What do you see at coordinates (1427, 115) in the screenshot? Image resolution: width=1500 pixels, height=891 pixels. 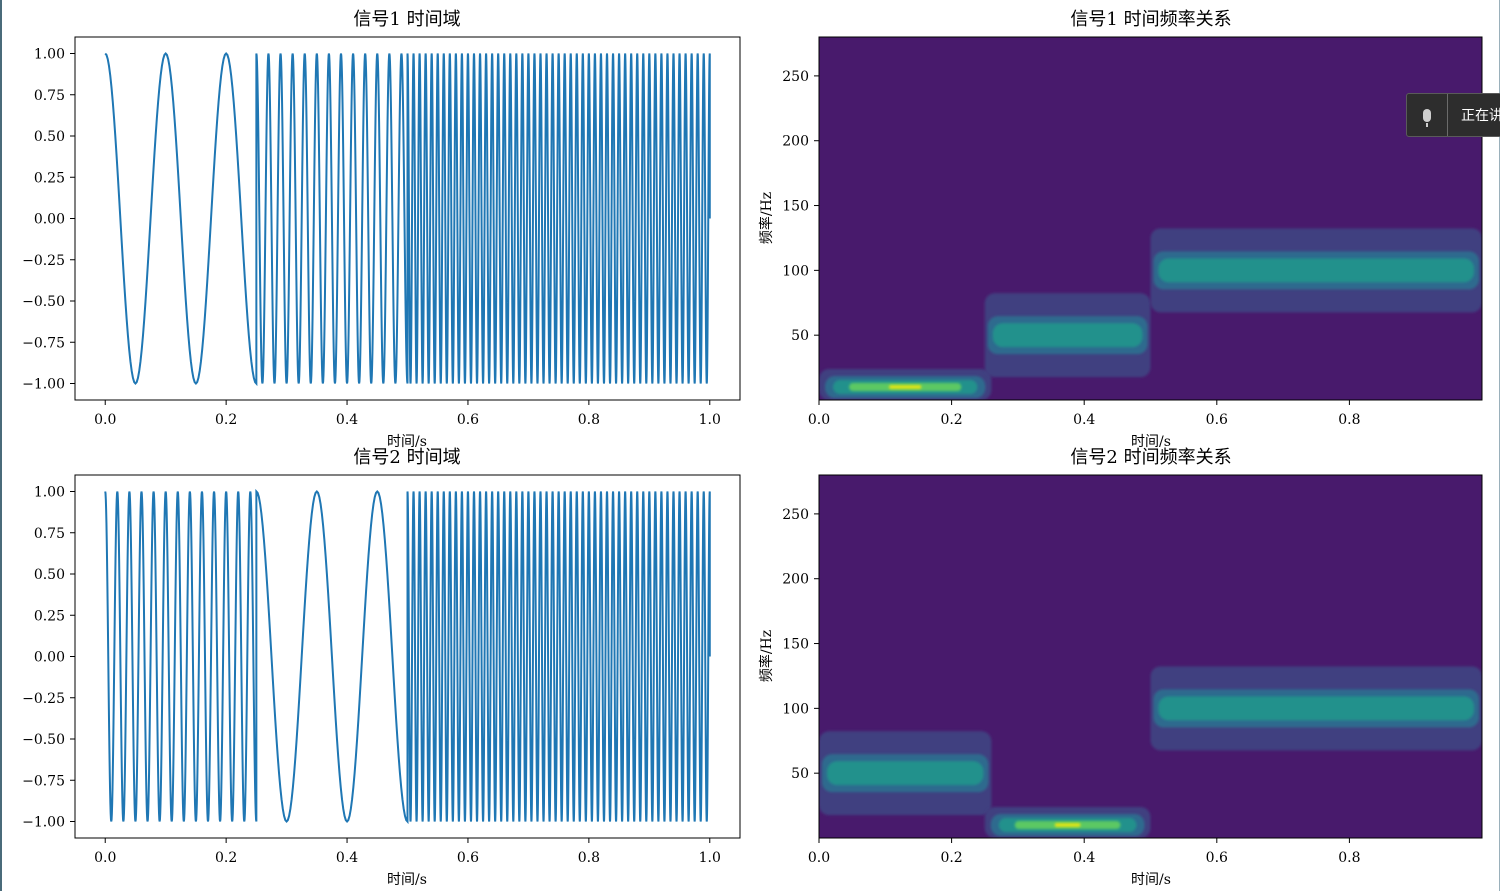 I see `microphone-icon` at bounding box center [1427, 115].